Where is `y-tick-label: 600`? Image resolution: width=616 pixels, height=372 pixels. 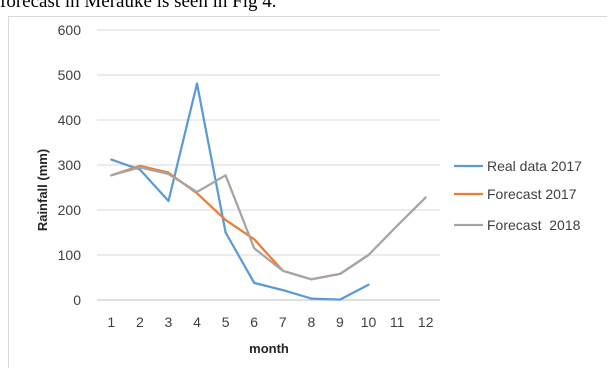
y-tick-label: 600 is located at coordinates (70, 30).